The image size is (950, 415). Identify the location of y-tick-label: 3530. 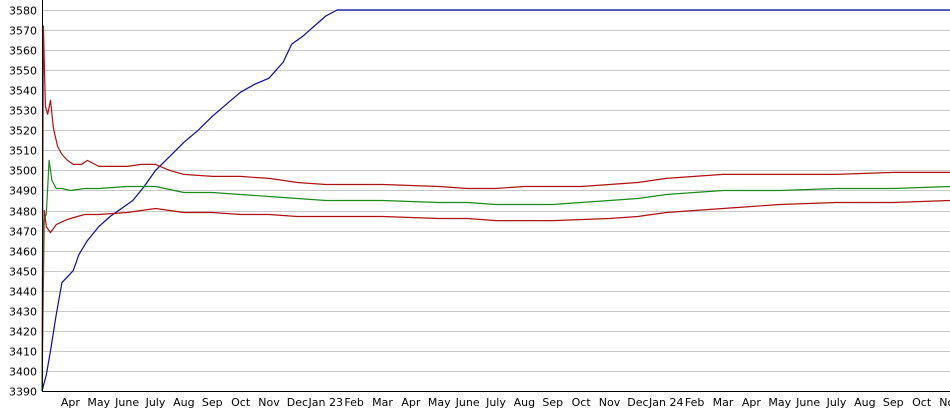
(23, 111).